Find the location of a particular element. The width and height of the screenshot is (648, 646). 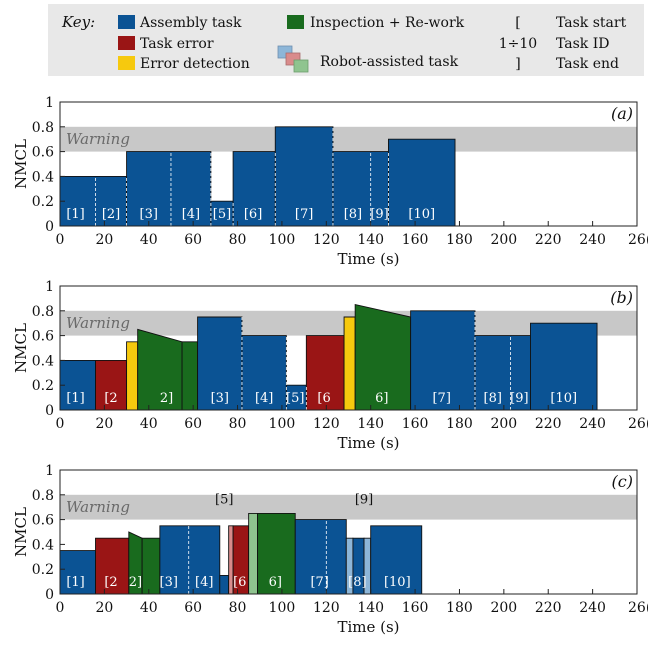

key-swatch-detection is located at coordinates (126, 63).